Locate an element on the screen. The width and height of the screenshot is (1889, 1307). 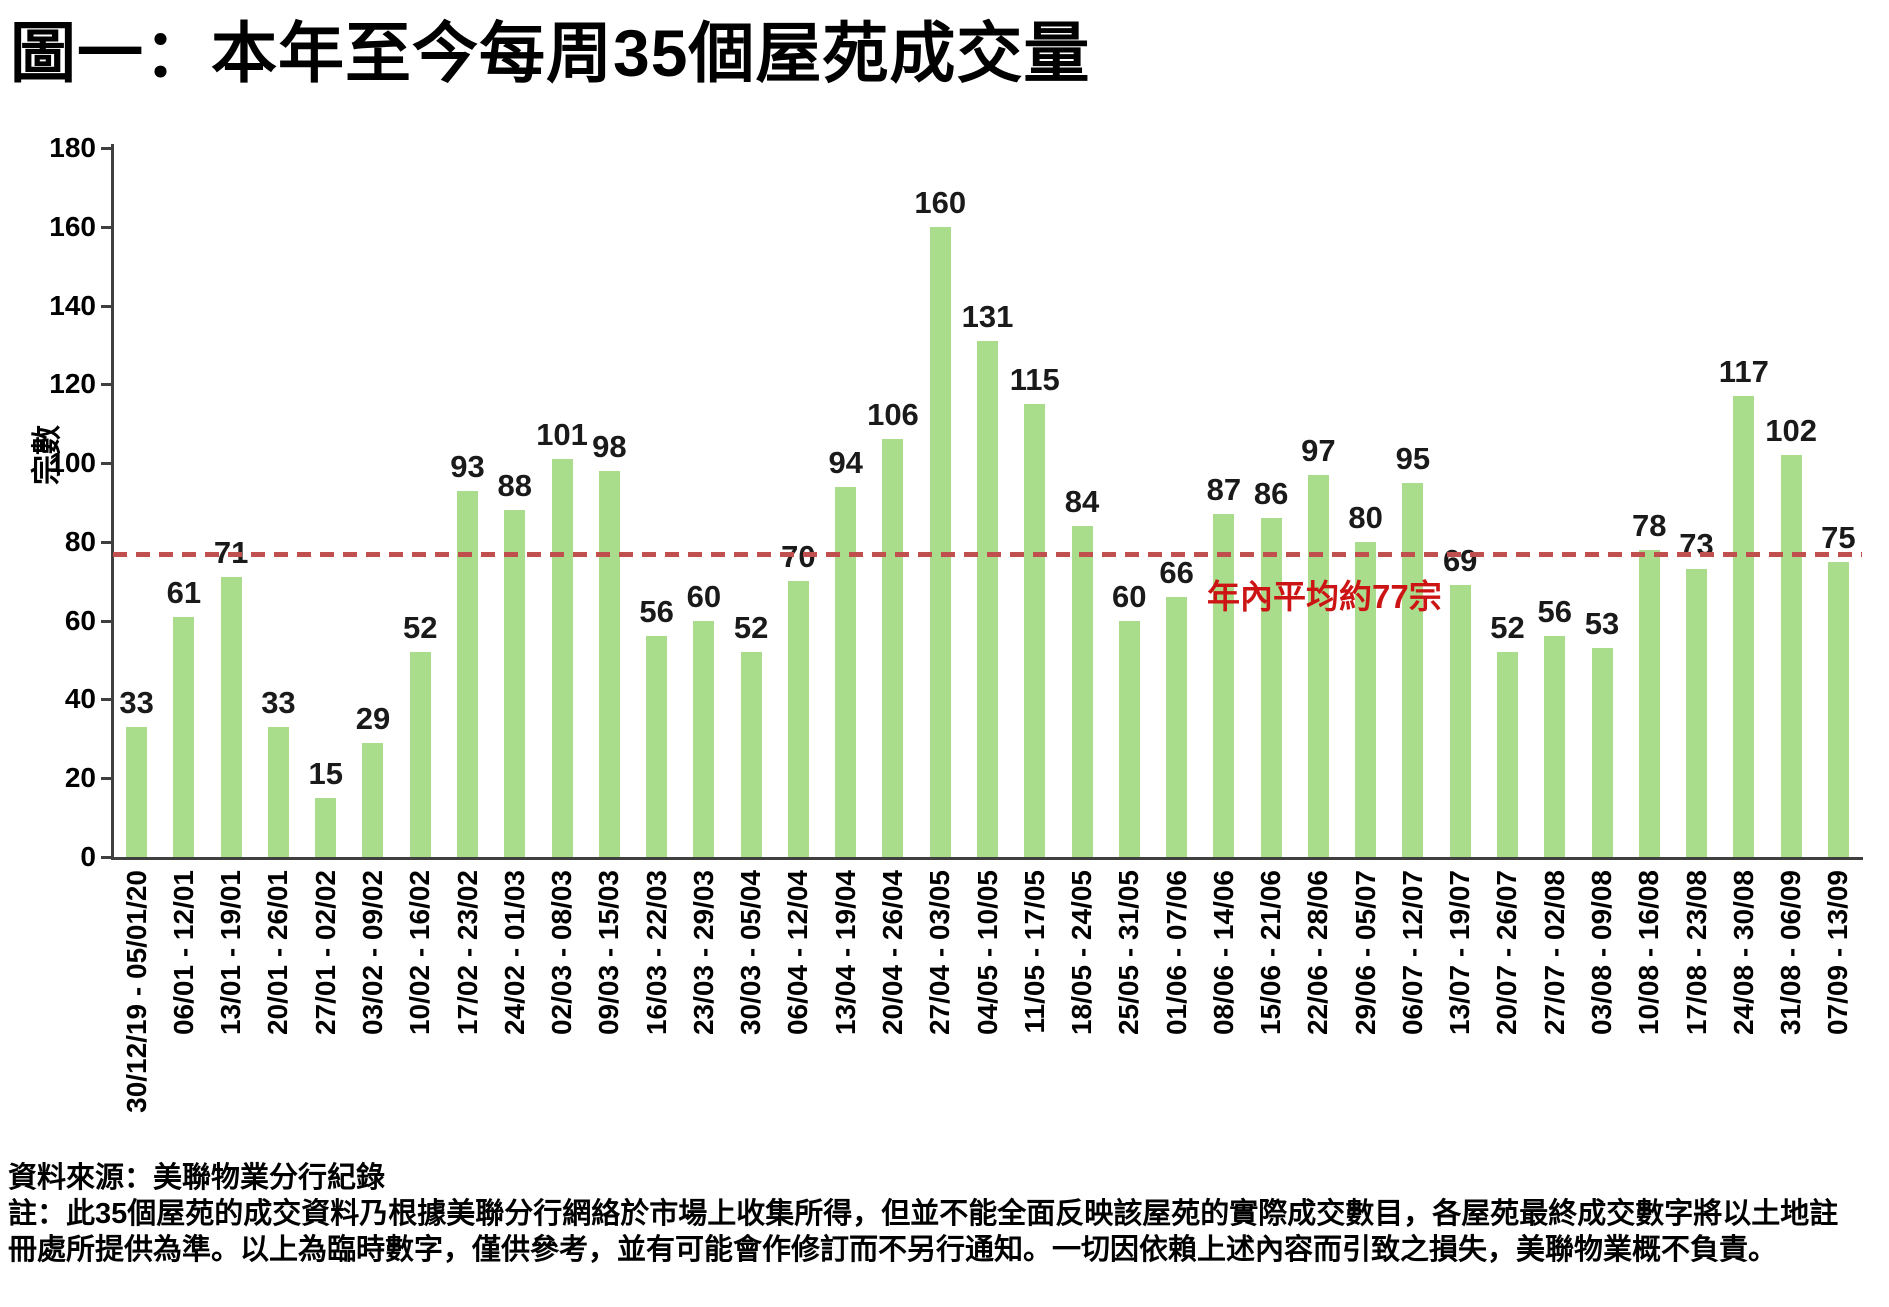
x-axis-tick-label: 29/06 - 05/07 is located at coordinates (1365, 953).